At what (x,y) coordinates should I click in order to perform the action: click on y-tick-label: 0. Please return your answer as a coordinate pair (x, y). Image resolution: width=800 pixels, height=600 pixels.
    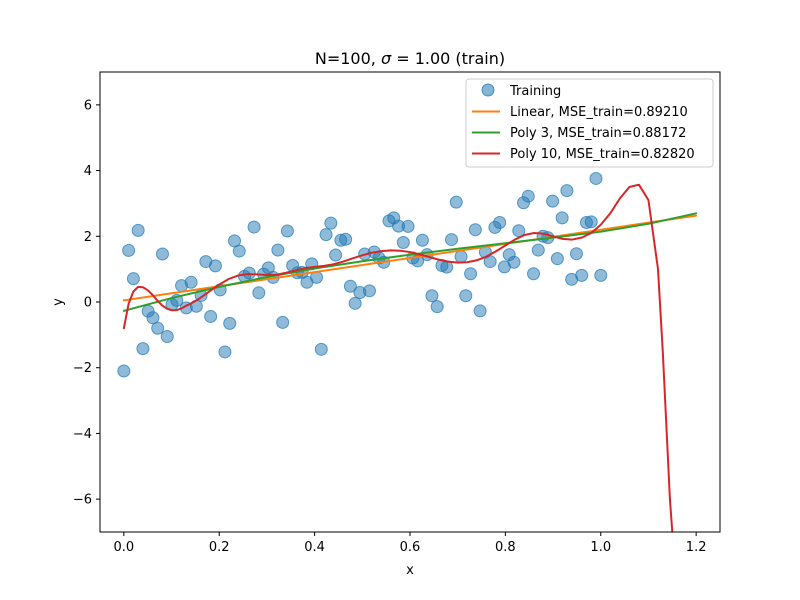
    Looking at the image, I should click on (88, 303).